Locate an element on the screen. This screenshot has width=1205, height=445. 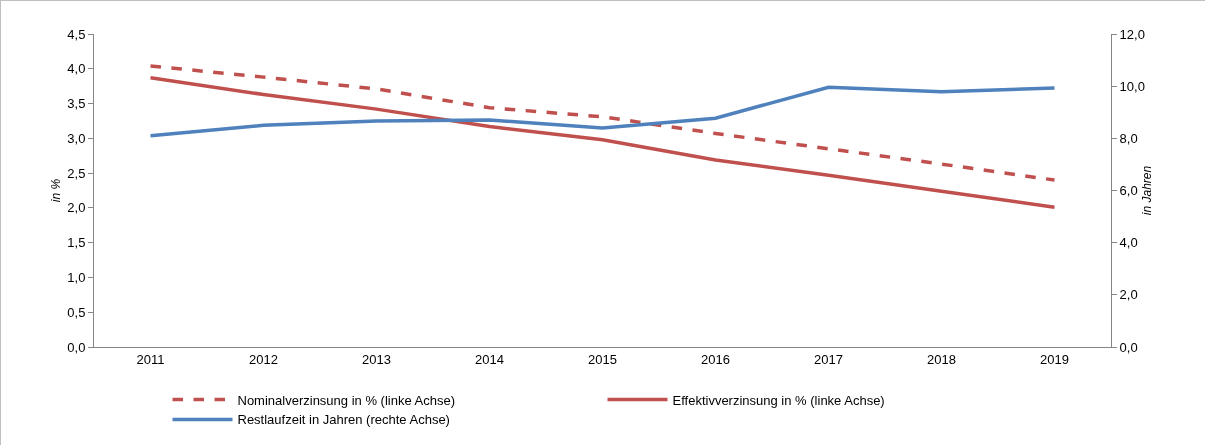
y-axis-title: in % is located at coordinates (56, 190).